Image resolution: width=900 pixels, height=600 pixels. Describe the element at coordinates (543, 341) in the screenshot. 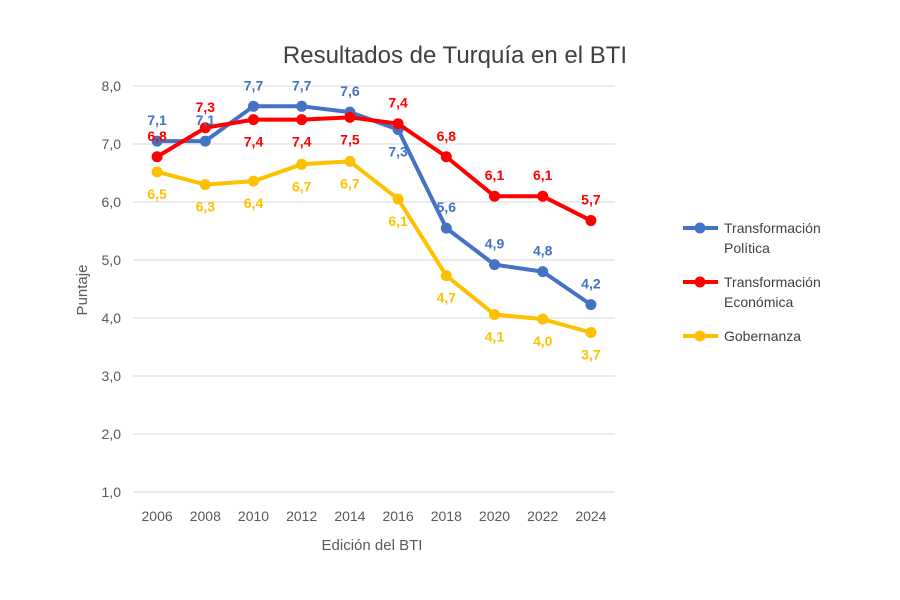

I see `data-label-gobernanza: 4,0` at that location.